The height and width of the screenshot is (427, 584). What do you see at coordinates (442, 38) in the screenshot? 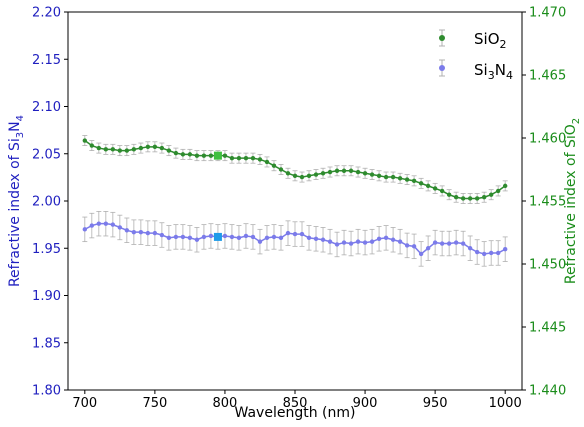
I see `legend-sio2-marker` at bounding box center [442, 38].